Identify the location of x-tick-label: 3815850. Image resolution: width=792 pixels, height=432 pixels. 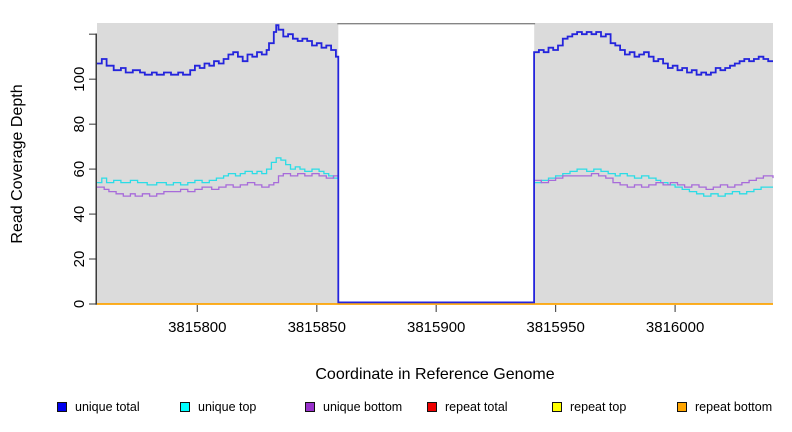
(317, 327).